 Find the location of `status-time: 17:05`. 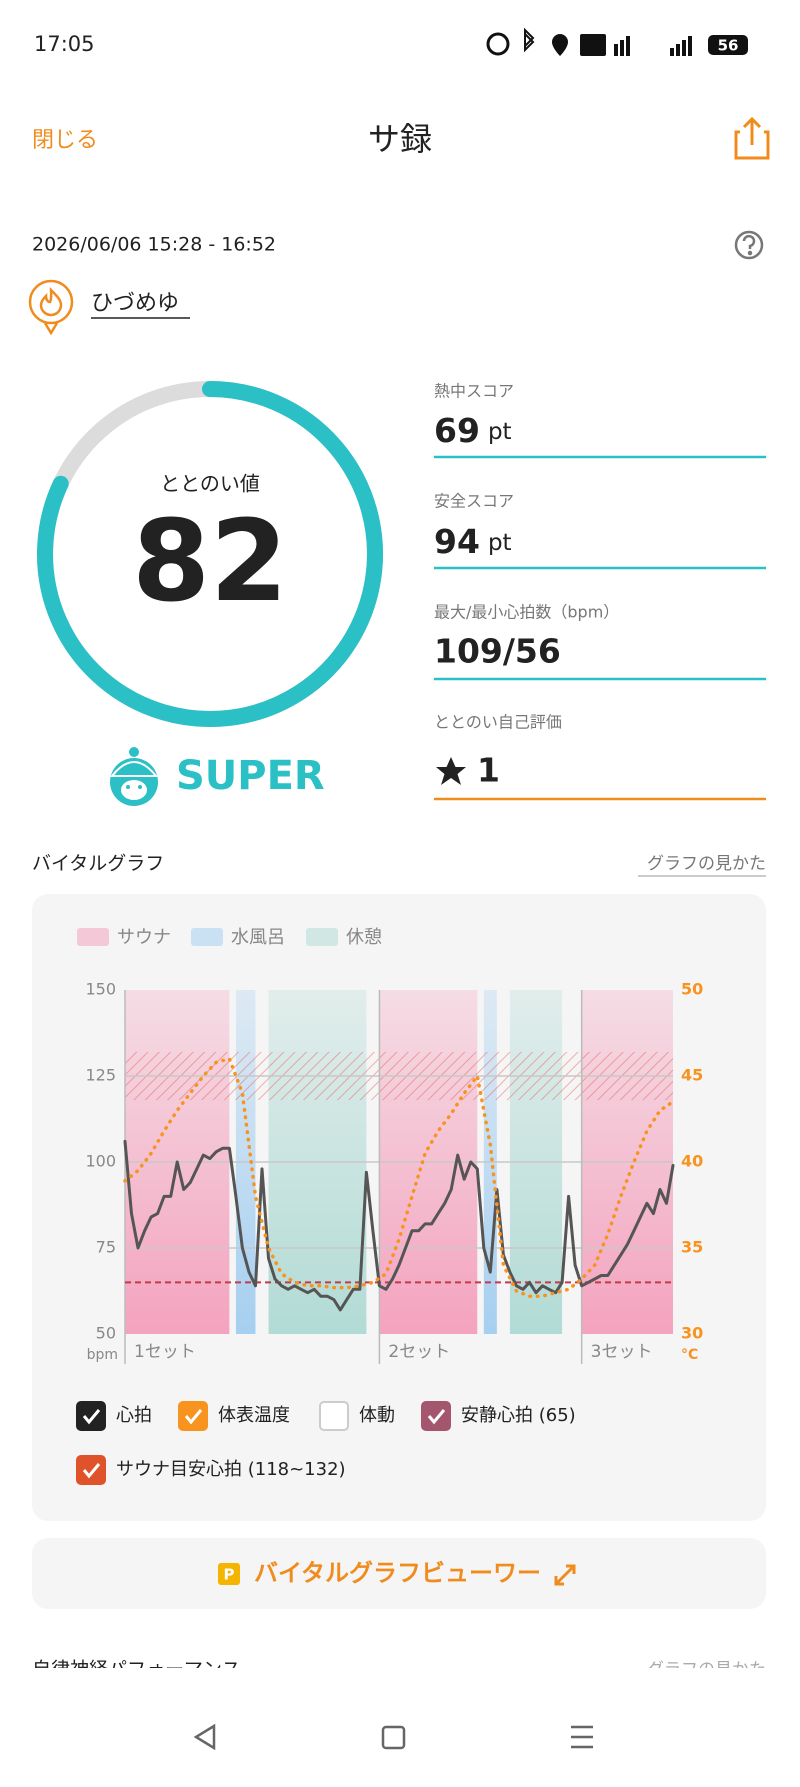

status-time: 17:05 is located at coordinates (64, 44).